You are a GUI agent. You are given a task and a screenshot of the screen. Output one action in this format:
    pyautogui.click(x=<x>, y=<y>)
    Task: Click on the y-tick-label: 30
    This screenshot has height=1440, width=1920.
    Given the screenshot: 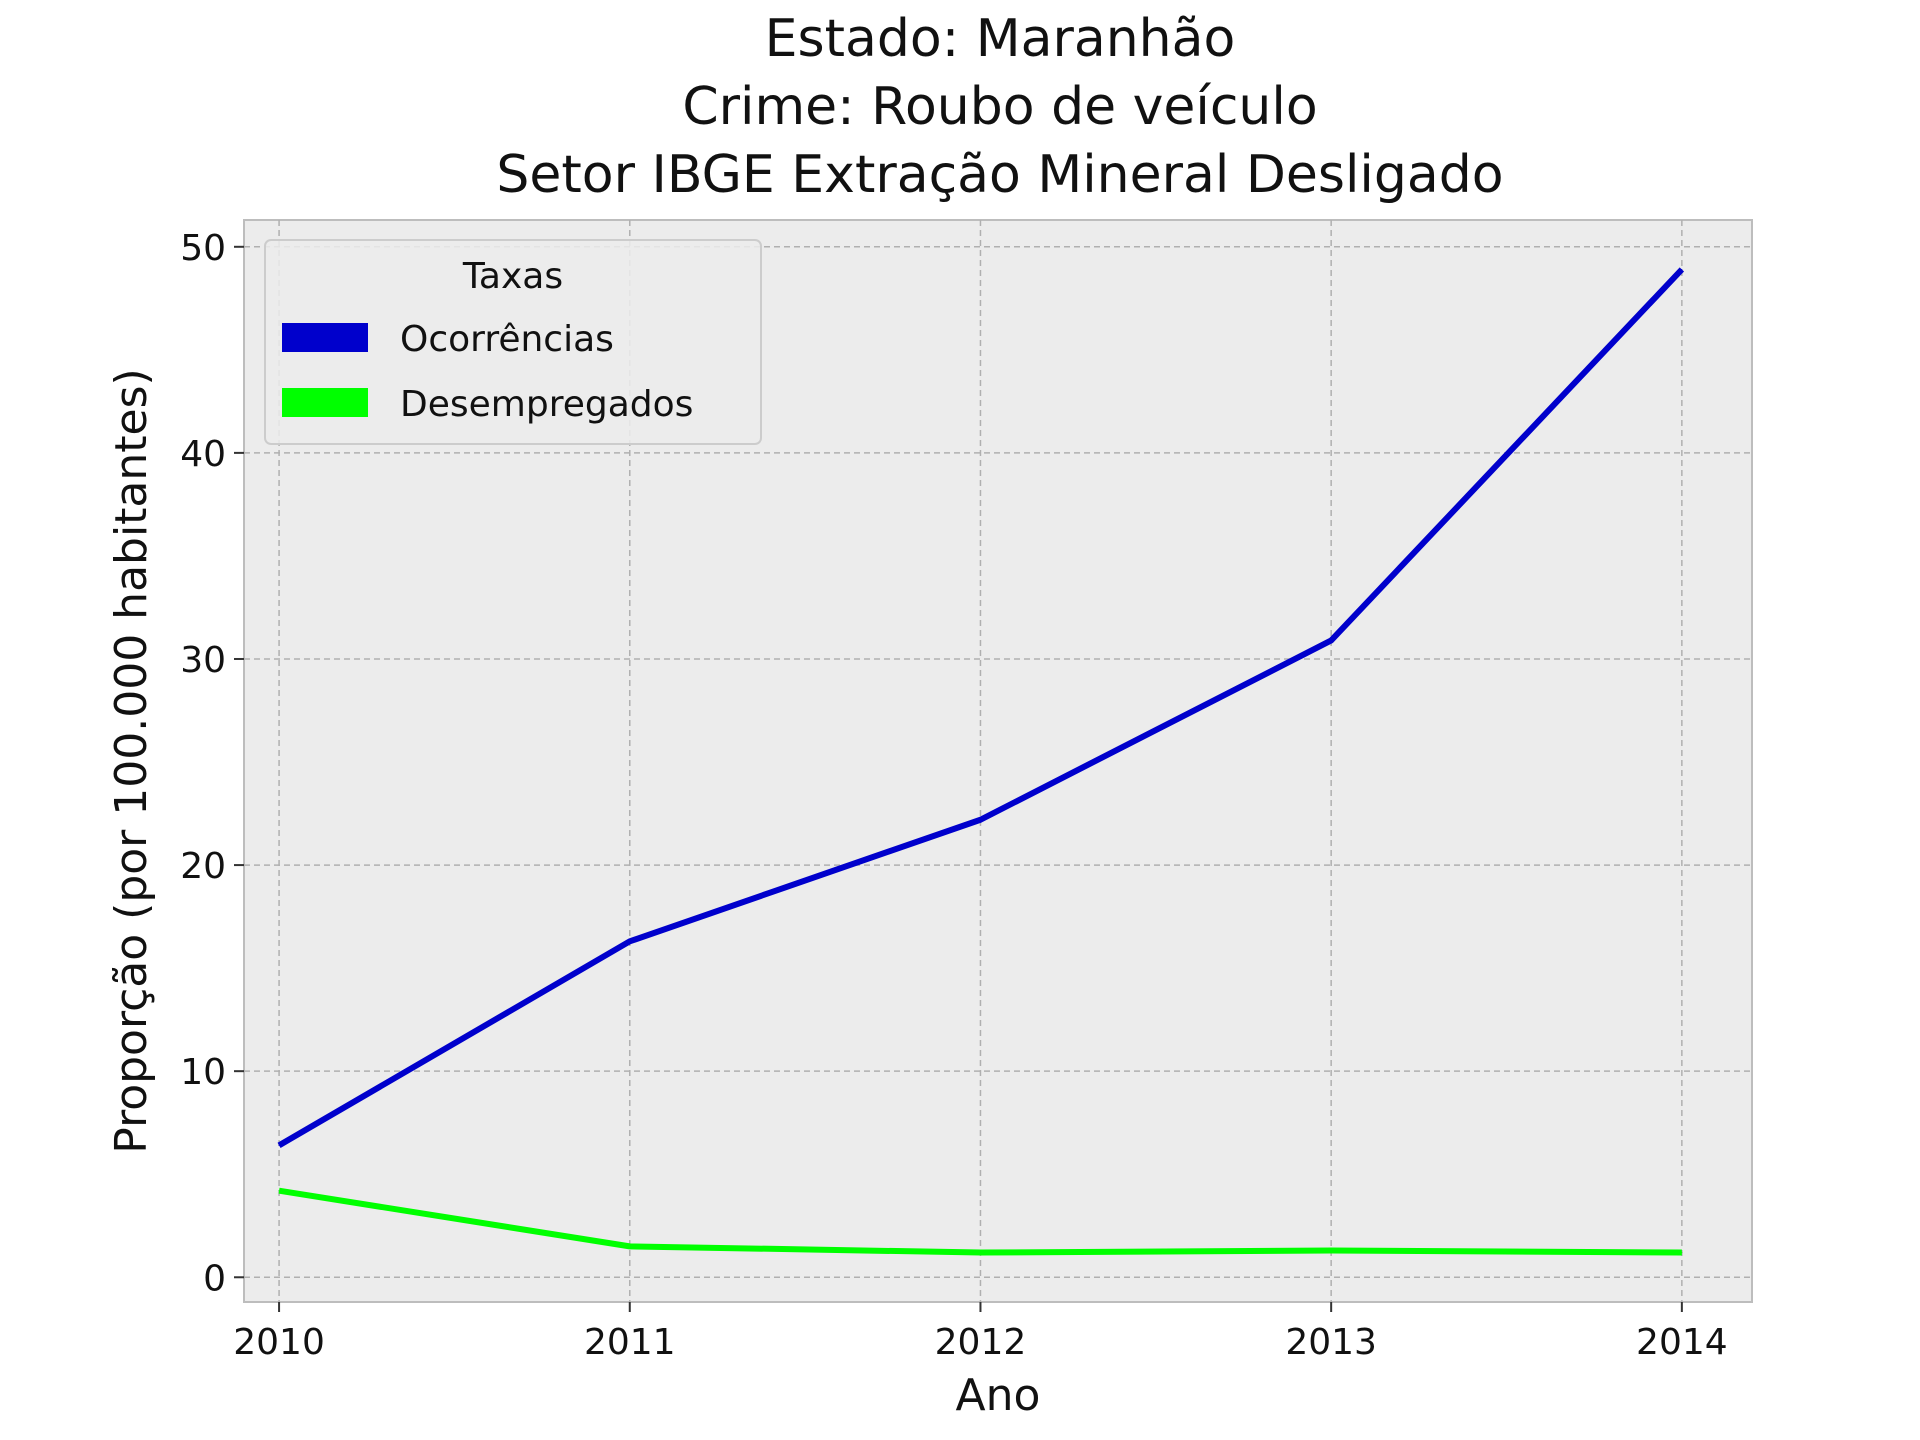 What is the action you would take?
    pyautogui.click(x=203, y=660)
    